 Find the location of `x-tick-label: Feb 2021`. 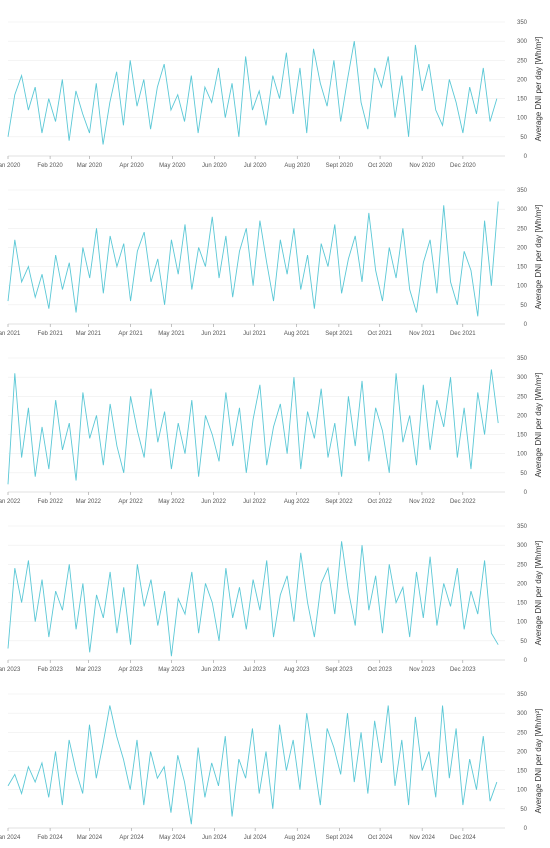

x-tick-label: Feb 2021 is located at coordinates (51, 334).